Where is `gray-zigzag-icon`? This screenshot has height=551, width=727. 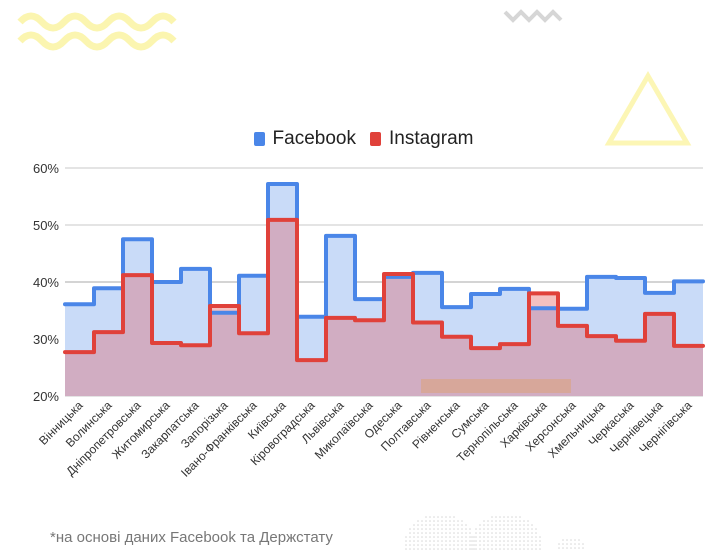 gray-zigzag-icon is located at coordinates (533, 16).